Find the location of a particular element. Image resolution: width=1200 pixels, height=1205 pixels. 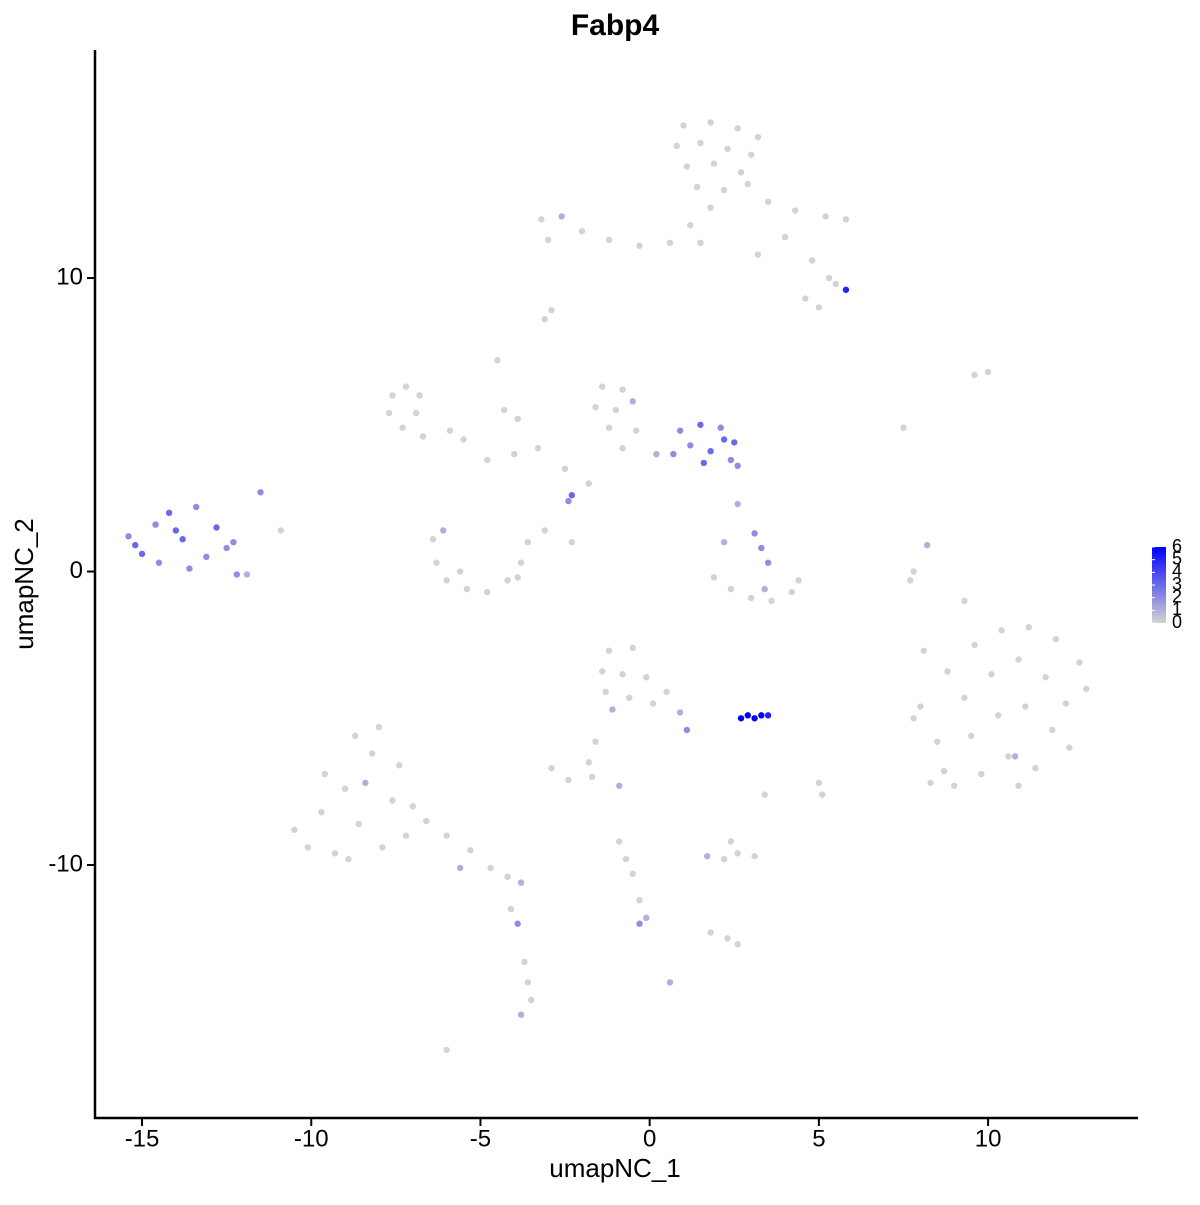

colorbar-label: 2 is located at coordinates (1177, 596).